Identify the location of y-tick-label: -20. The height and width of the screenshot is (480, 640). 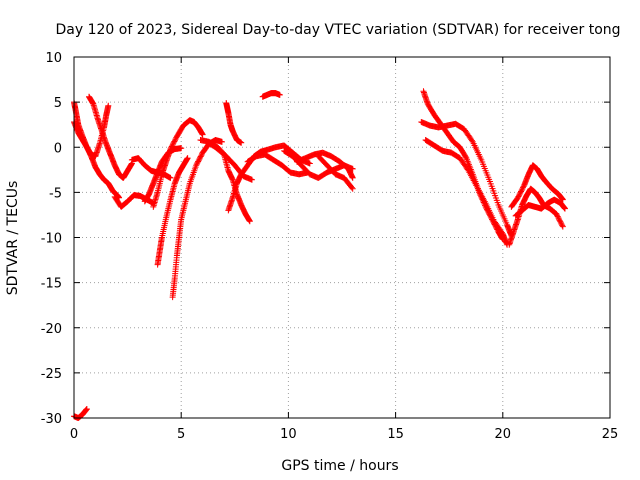
(51, 329).